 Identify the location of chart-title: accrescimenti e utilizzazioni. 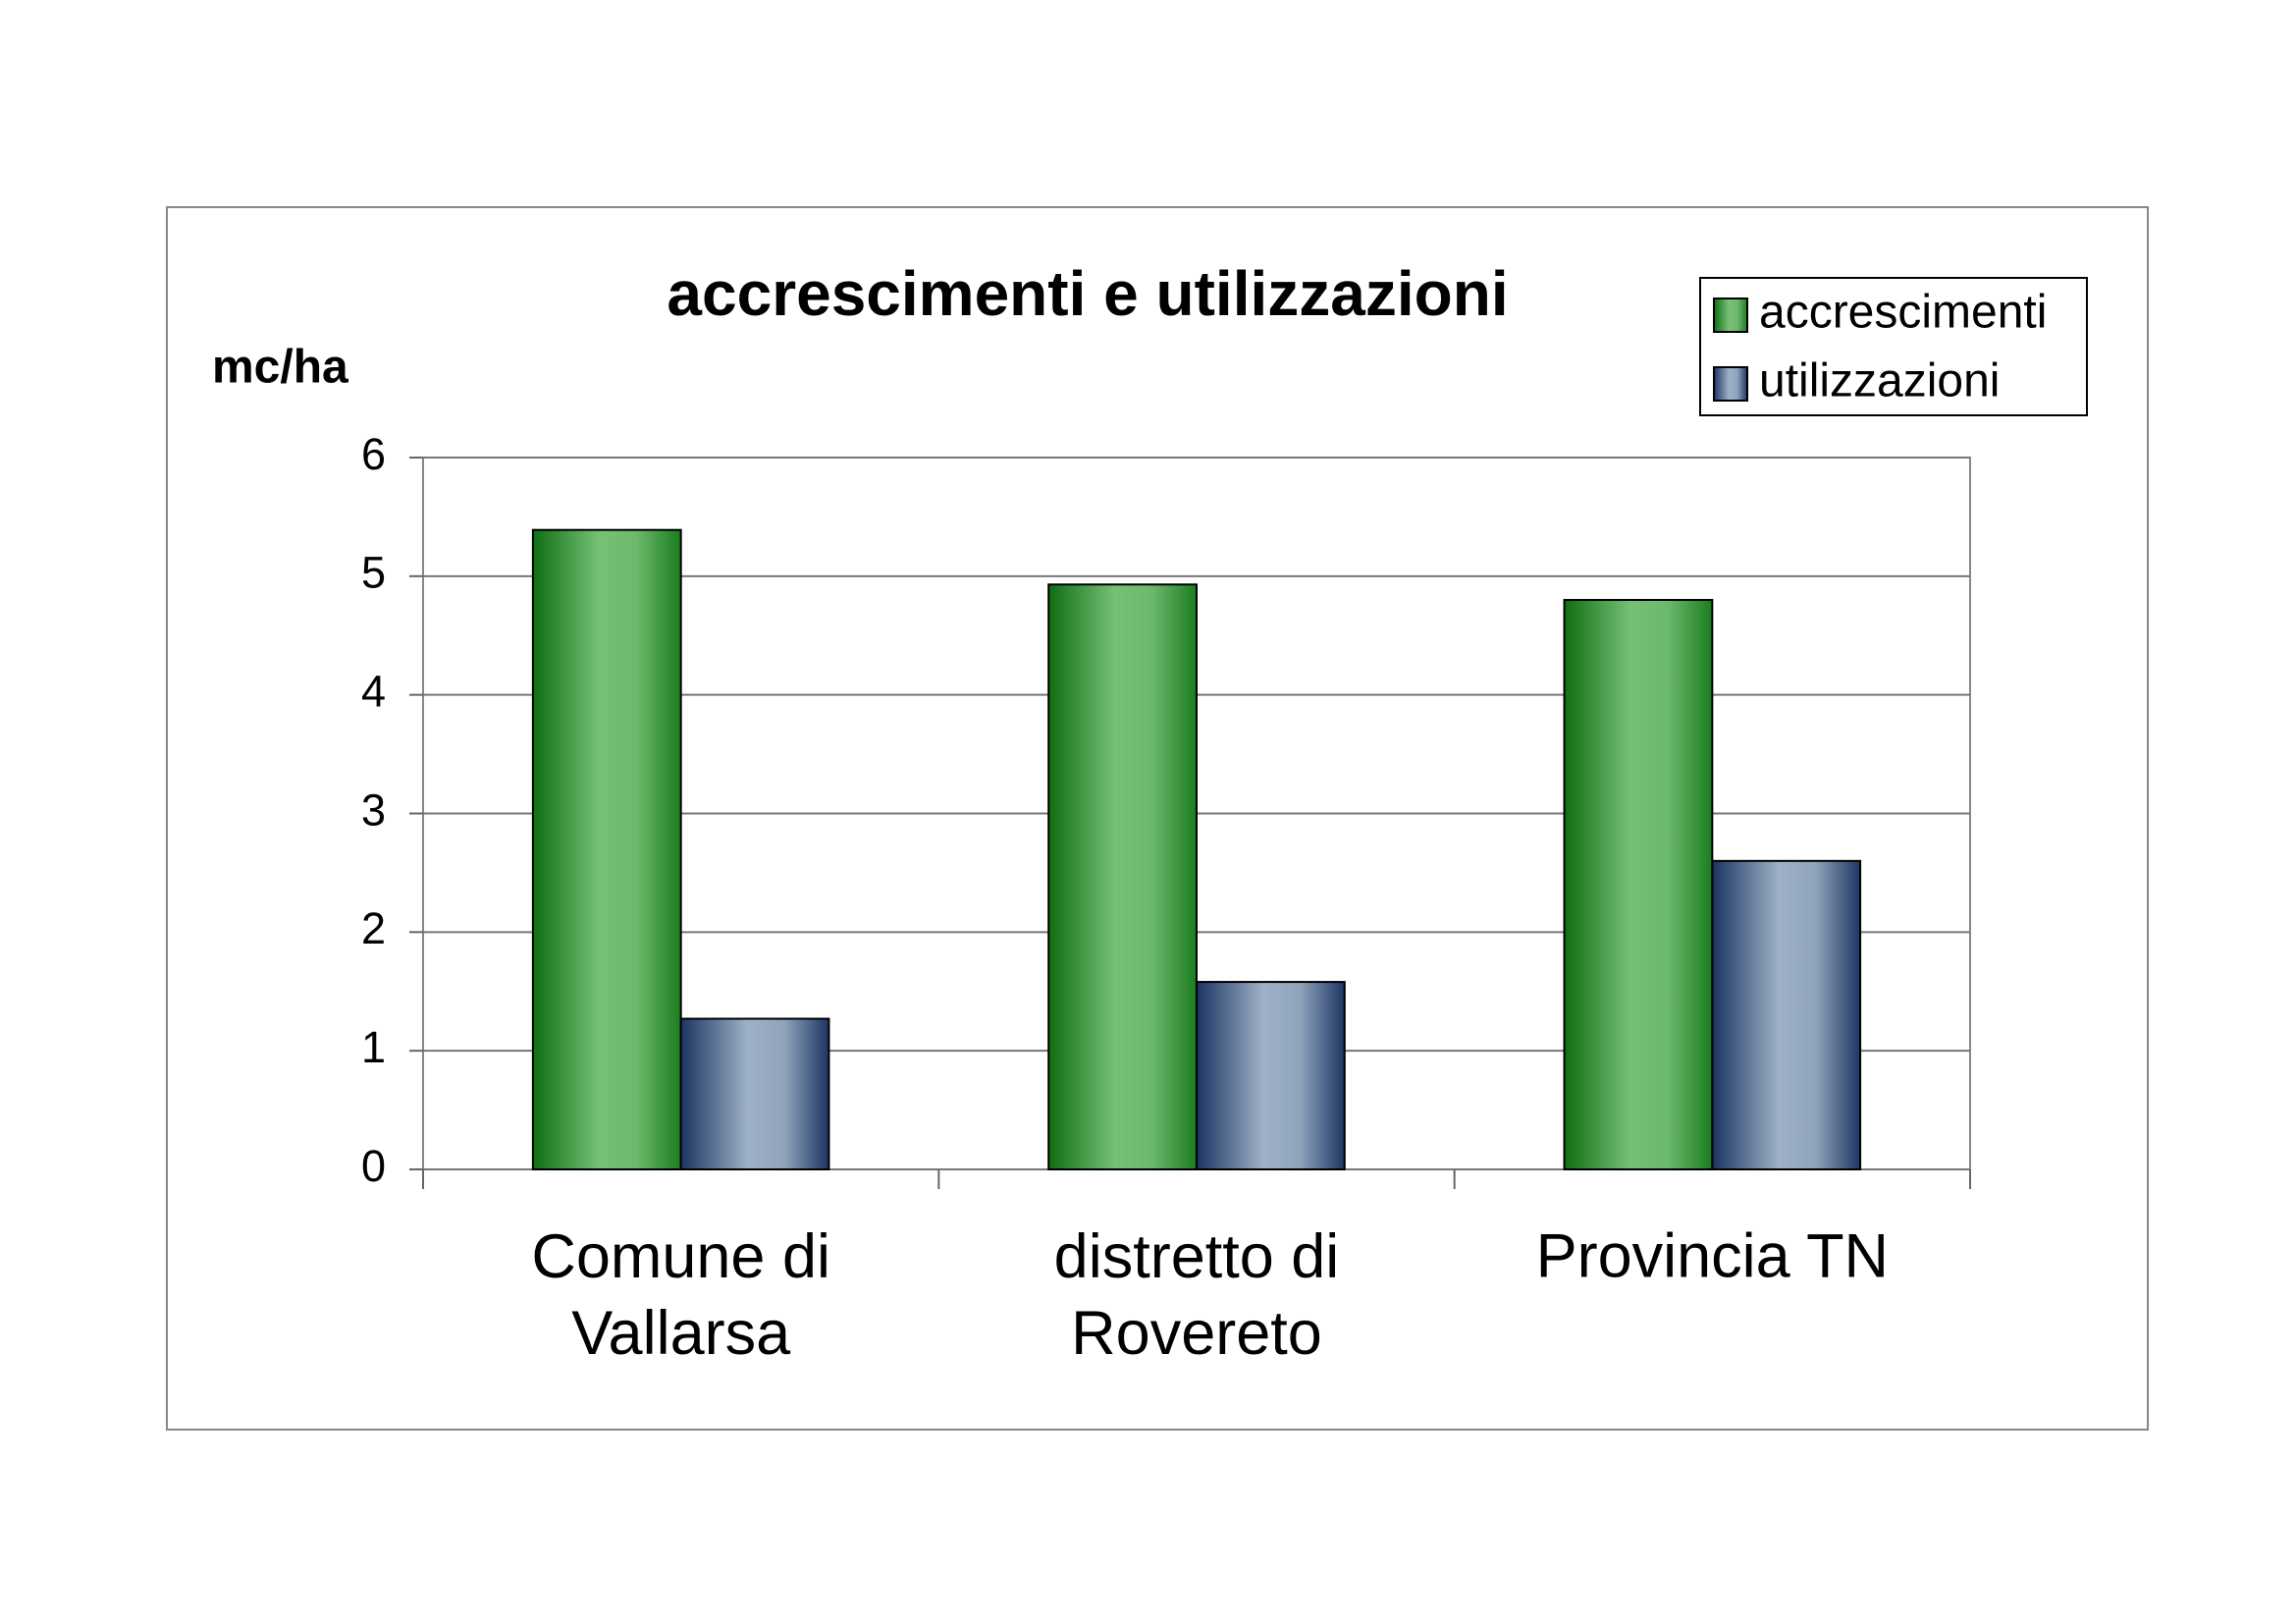
(1087, 293).